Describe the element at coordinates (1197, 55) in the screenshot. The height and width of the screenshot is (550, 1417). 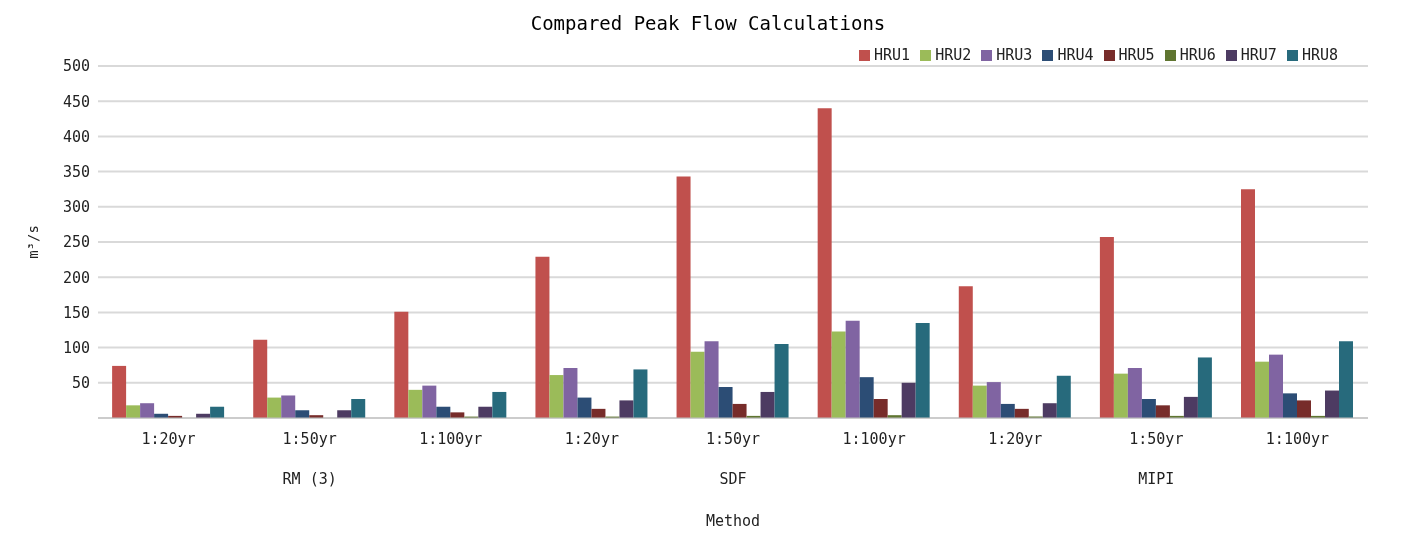
I see `legend-label: HRU6` at that location.